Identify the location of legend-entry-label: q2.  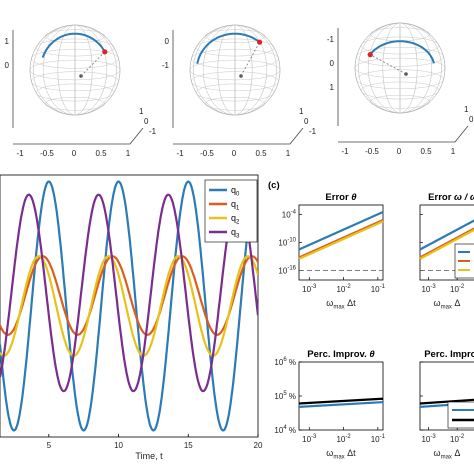
(235, 219).